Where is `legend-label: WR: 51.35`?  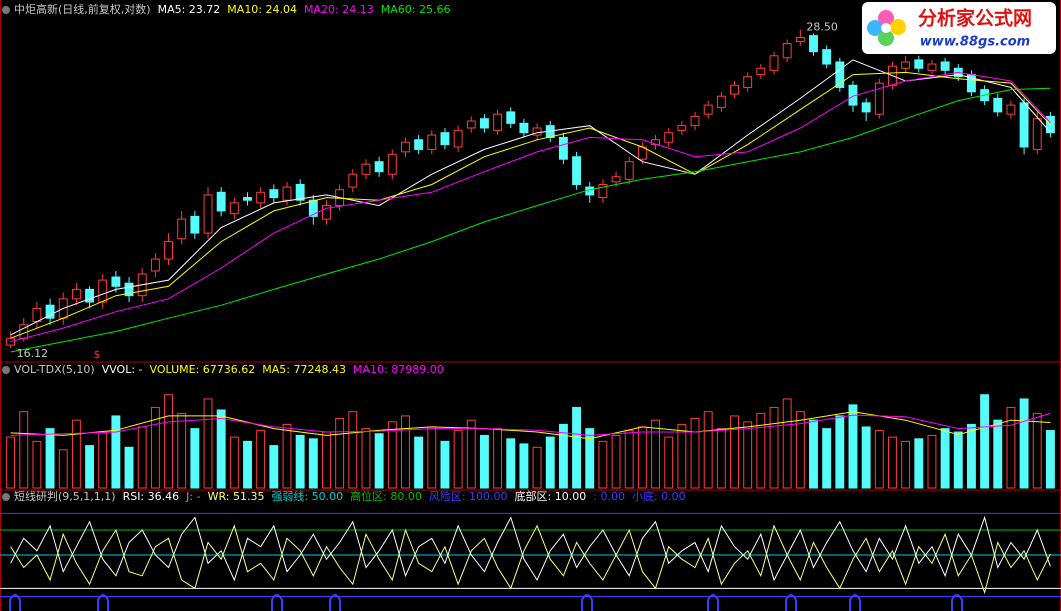
legend-label: WR: 51.35 is located at coordinates (236, 496).